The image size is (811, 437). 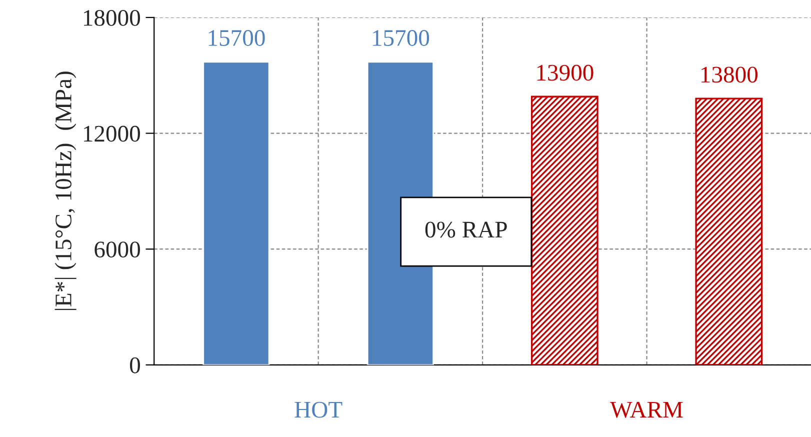 What do you see at coordinates (112, 134) in the screenshot?
I see `y-tick-label: 12000` at bounding box center [112, 134].